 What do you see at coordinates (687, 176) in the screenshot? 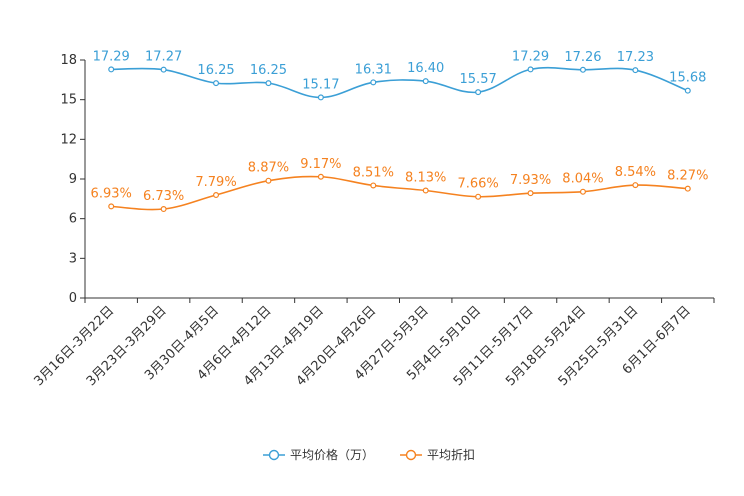
I see `data-label: 8.27%` at bounding box center [687, 176].